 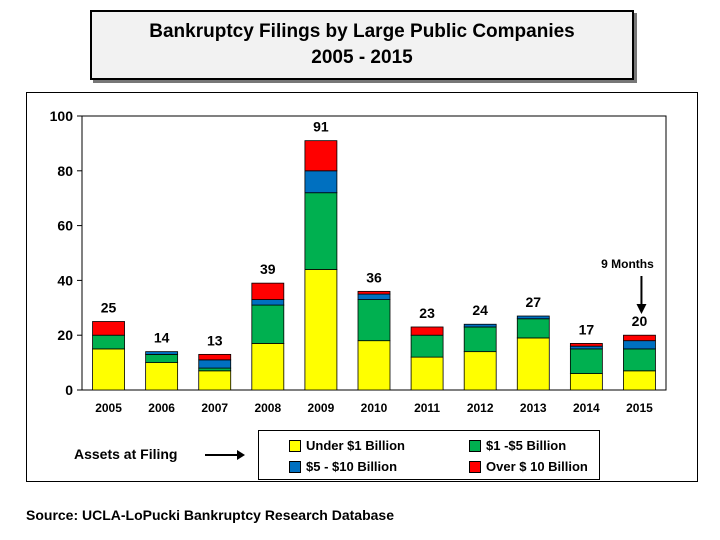 I want to click on data-label: 27, so click(x=533, y=302).